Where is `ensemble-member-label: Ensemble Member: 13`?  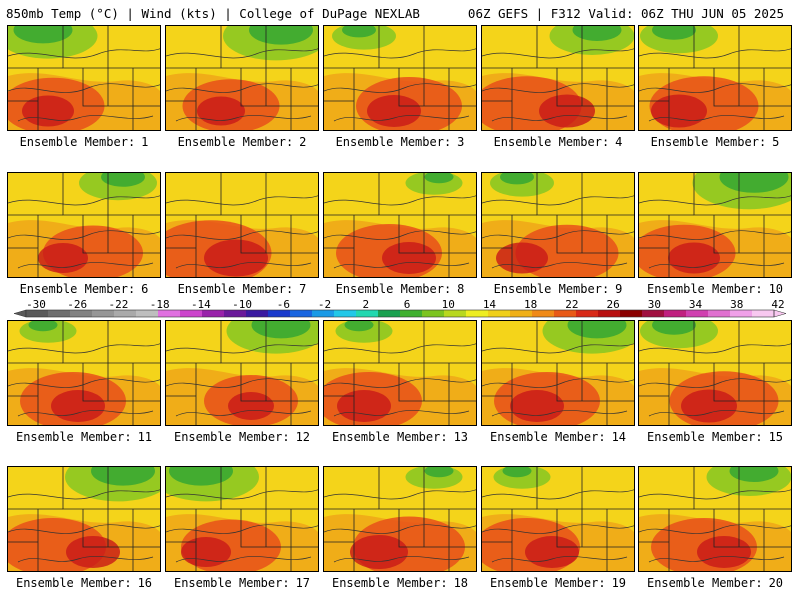
ensemble-member-label: Ensemble Member: 13 is located at coordinates (400, 437).